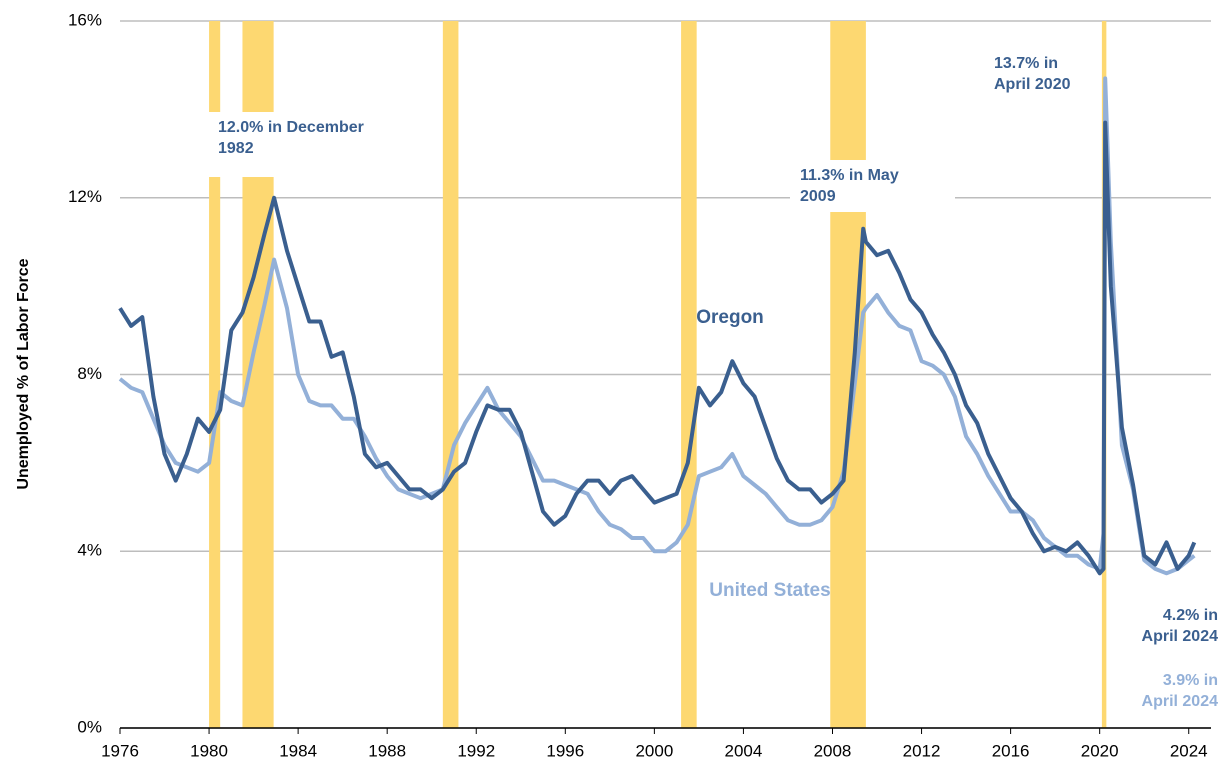 This screenshot has width=1222, height=764. What do you see at coordinates (922, 750) in the screenshot?
I see `x-tick-label: 2012` at bounding box center [922, 750].